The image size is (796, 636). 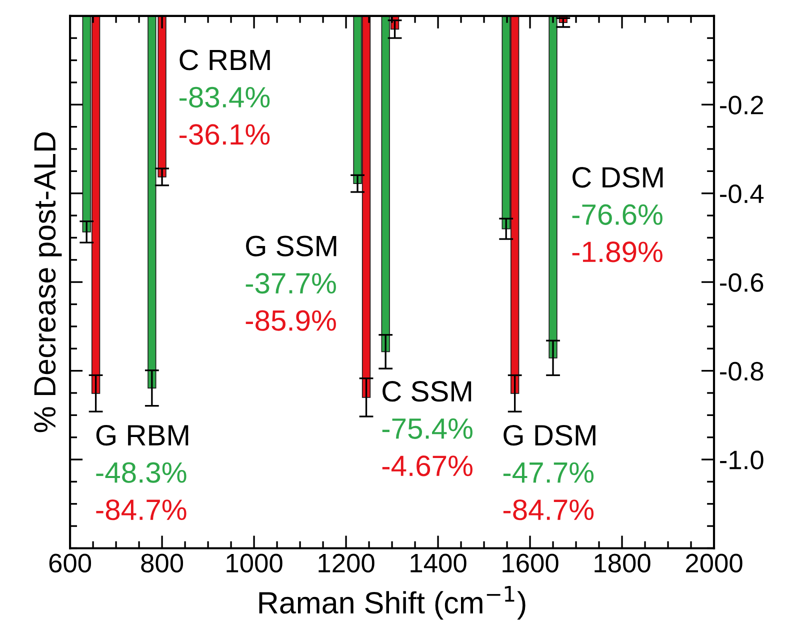 I want to click on y-tick-label: -0.4, so click(x=742, y=194).